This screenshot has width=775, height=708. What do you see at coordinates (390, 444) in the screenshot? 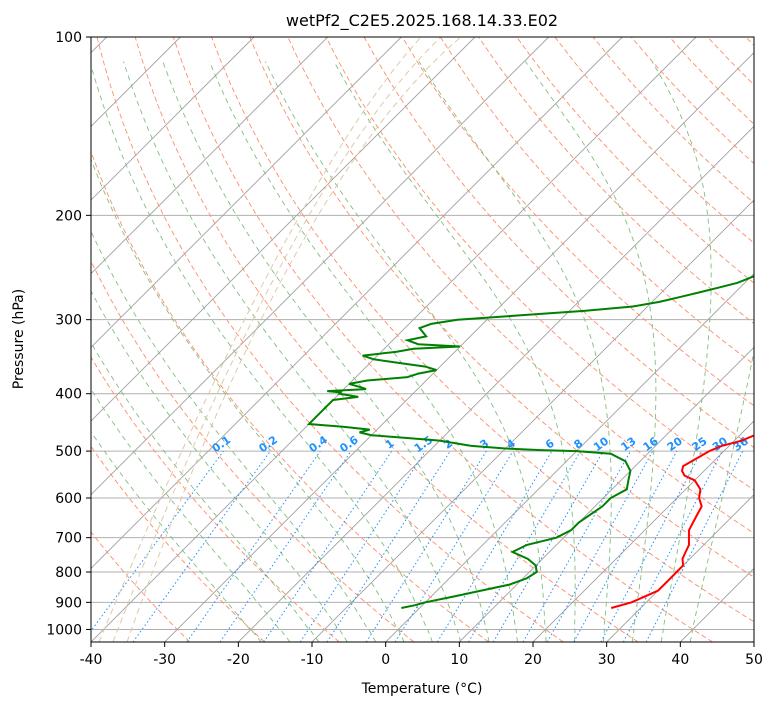
I see `mixing-ratio-label: 1` at bounding box center [390, 444].